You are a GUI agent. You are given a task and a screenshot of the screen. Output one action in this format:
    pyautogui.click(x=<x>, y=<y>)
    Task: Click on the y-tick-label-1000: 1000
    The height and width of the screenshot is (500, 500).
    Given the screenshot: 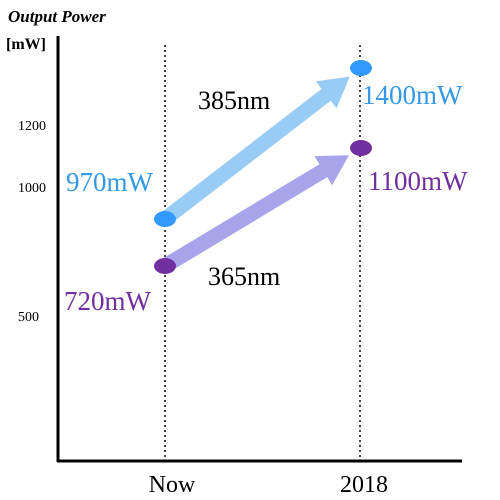 What is the action you would take?
    pyautogui.click(x=32, y=188)
    